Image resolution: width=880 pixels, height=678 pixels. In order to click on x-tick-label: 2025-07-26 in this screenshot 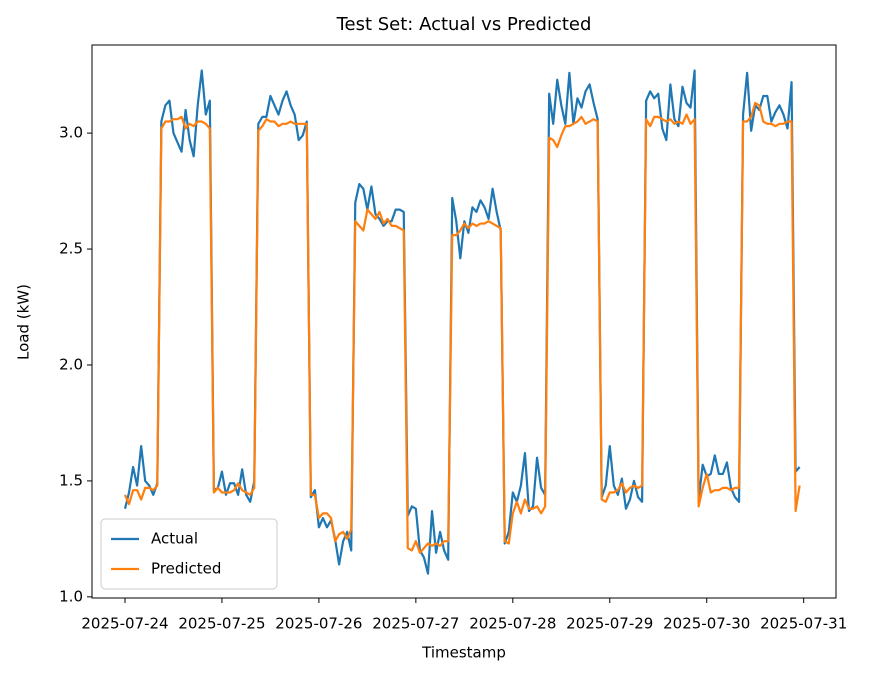, I will do `click(318, 624)`.